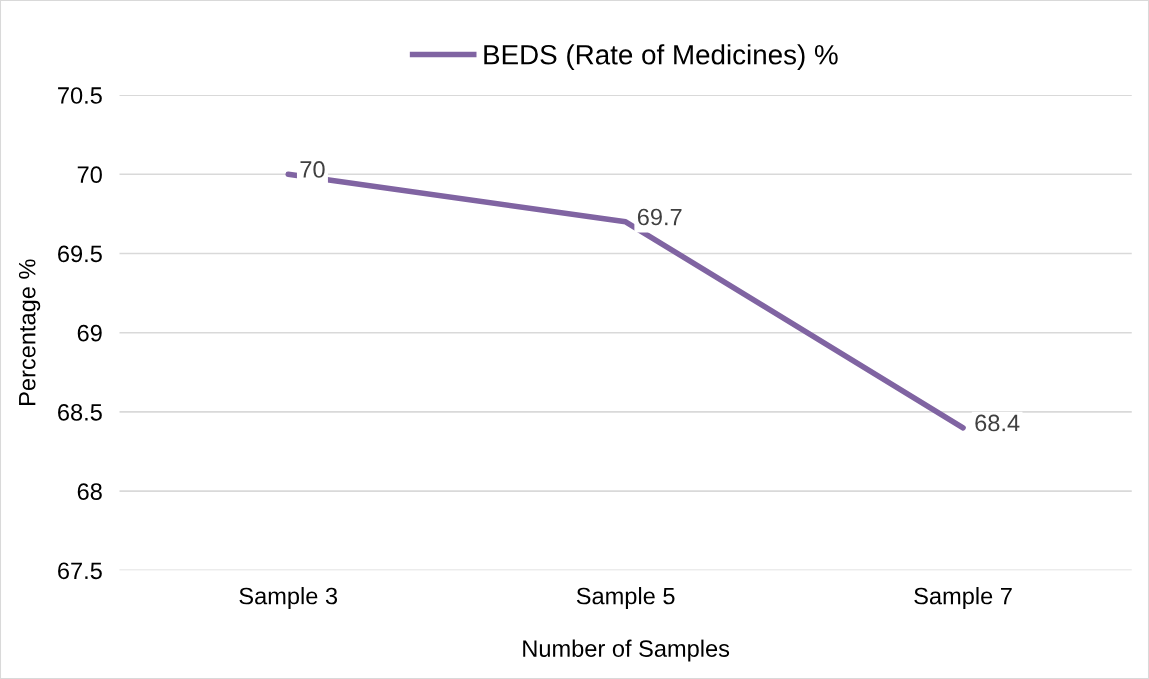 The width and height of the screenshot is (1149, 679). What do you see at coordinates (89, 491) in the screenshot?
I see `y-tick-label: 68` at bounding box center [89, 491].